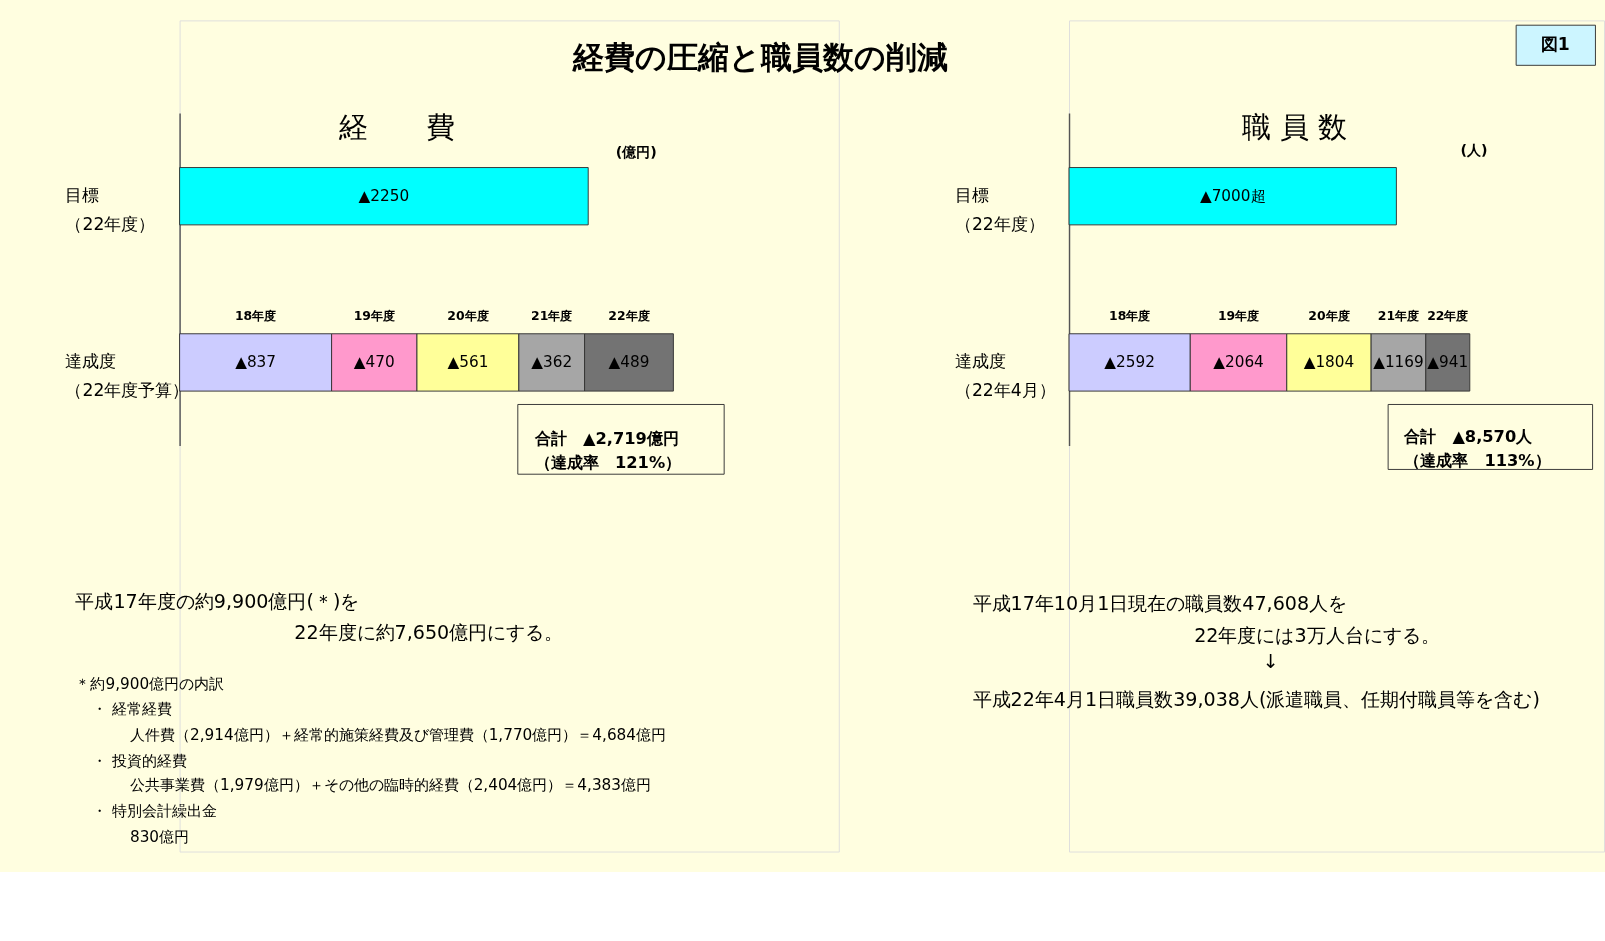 The image size is (1605, 941). Describe the element at coordinates (1129, 362) in the screenshot. I see `data-label: ▲2592` at that location.